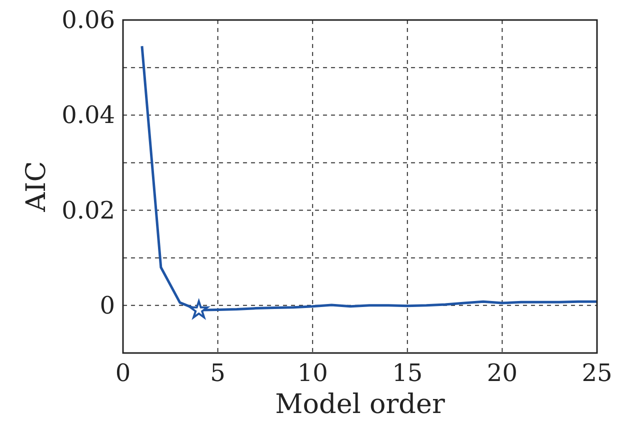 The width and height of the screenshot is (622, 423). Describe the element at coordinates (88, 20) in the screenshot. I see `y-tick-label: 0.06` at that location.